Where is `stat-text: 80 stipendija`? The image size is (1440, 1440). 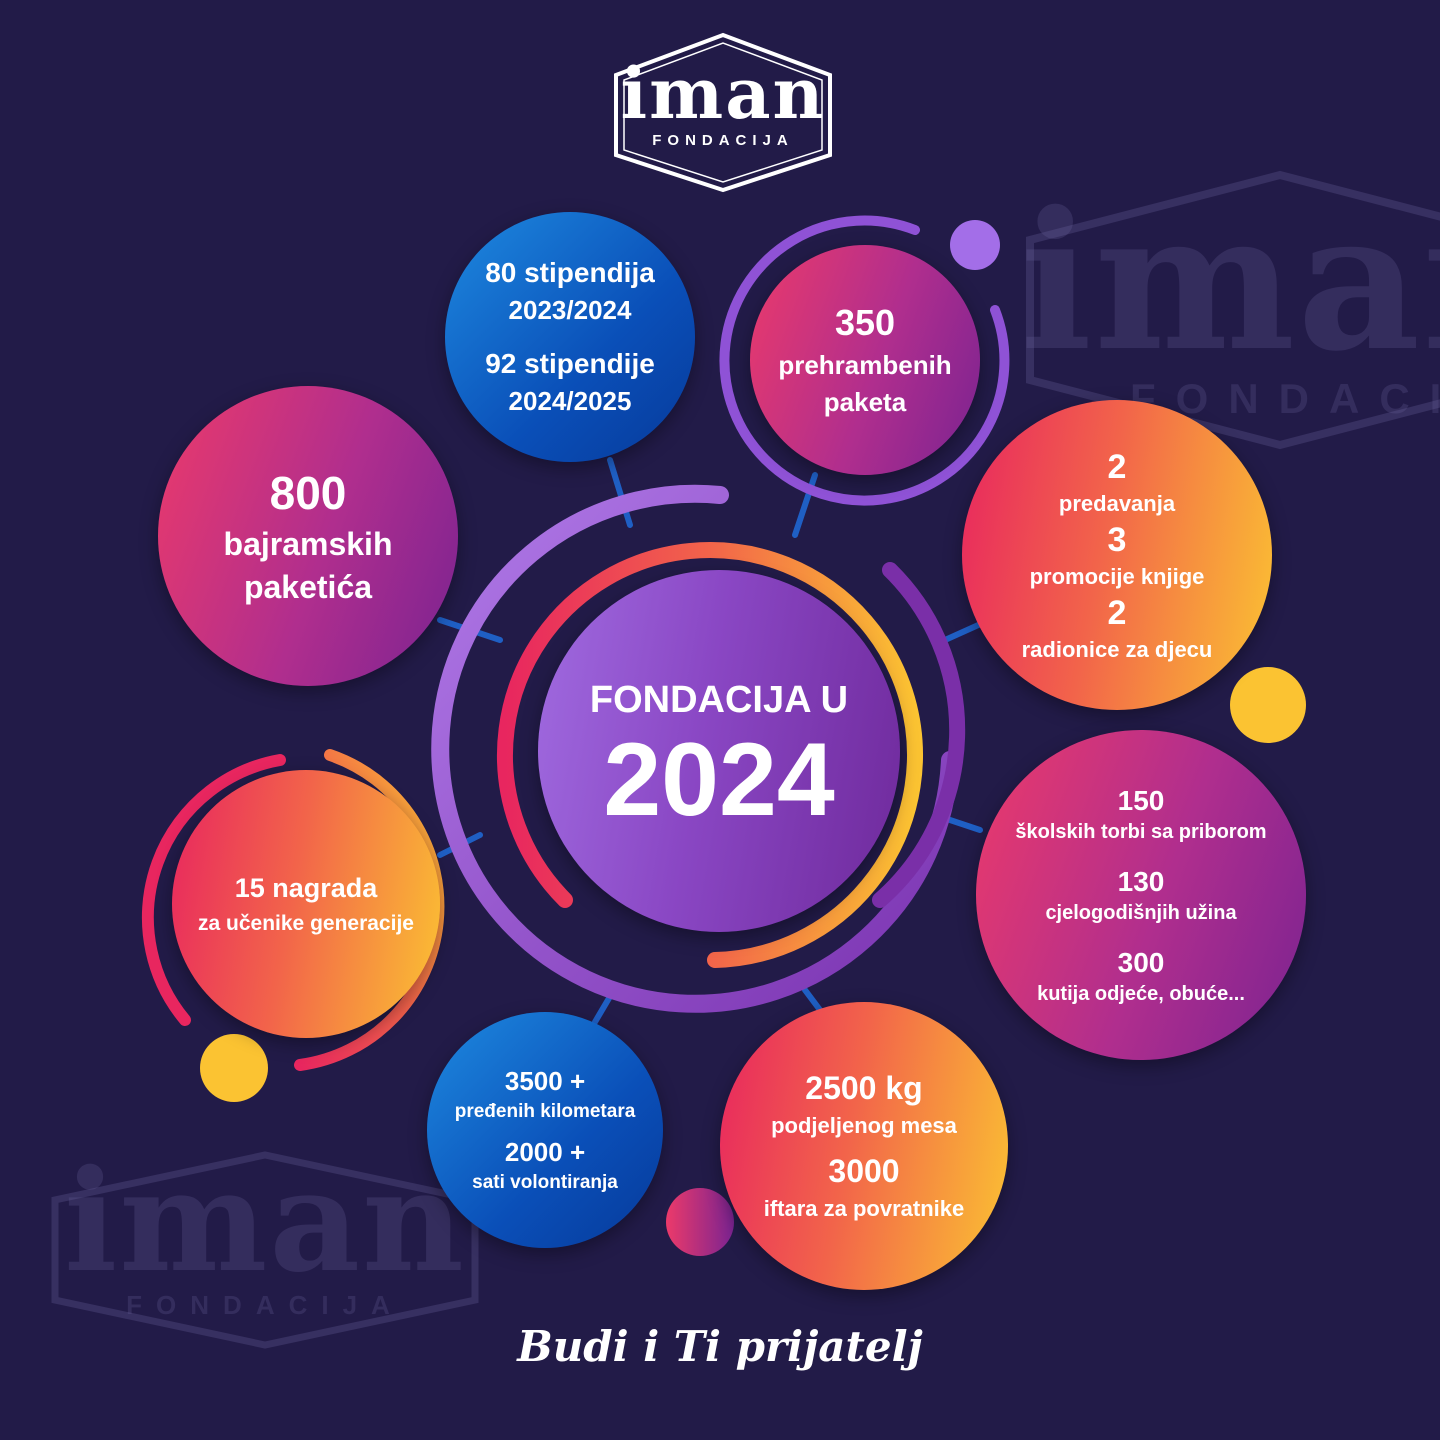
stat-text: 80 stipendija is located at coordinates (570, 272).